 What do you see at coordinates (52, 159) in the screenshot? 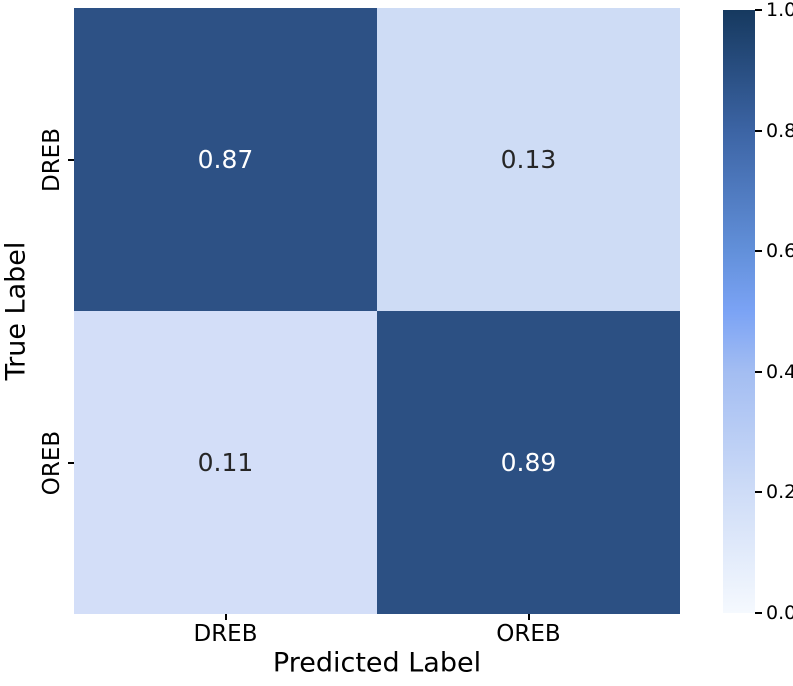
I see `y-tick-label-dreb: DREB` at bounding box center [52, 159].